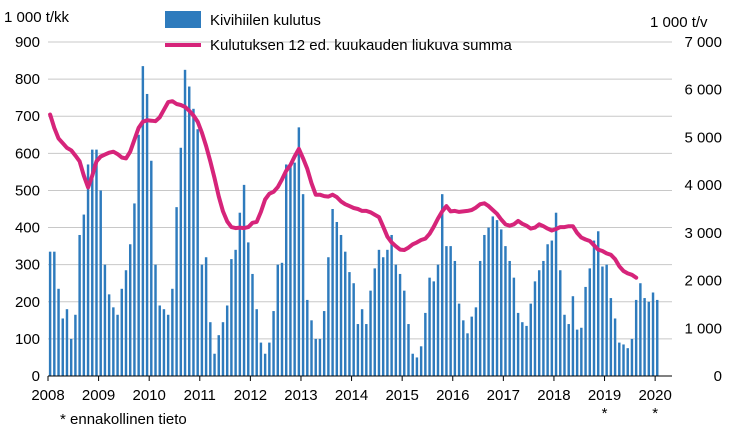 The image size is (737, 437). I want to click on right-axis-unit: 1 000 t/v, so click(679, 22).